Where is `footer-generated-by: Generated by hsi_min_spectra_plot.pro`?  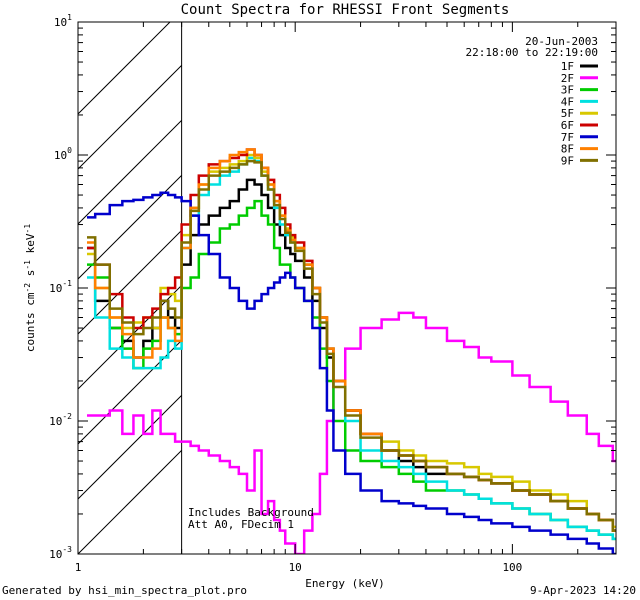
footer-generated-by: Generated by hsi_min_spectra_plot.pro is located at coordinates (124, 590).